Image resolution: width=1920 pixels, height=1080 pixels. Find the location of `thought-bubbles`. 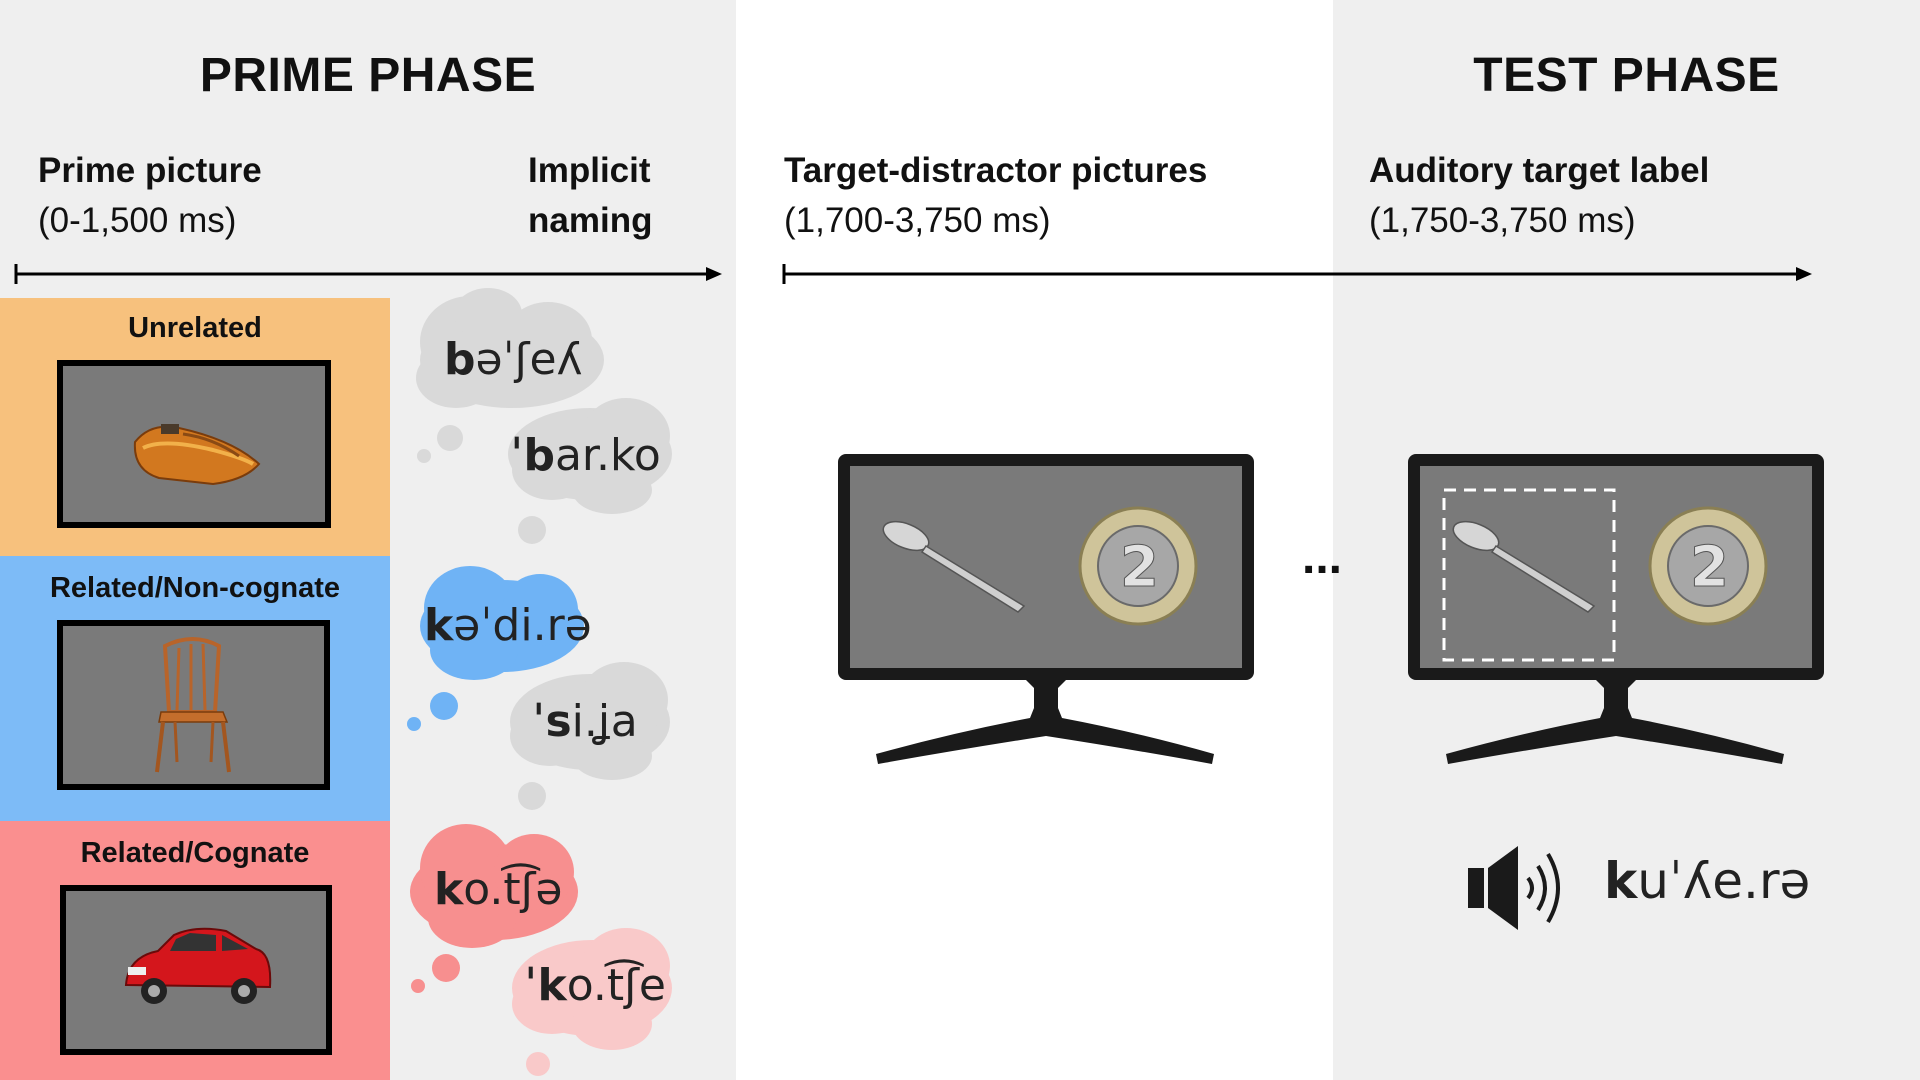

thought-bubbles is located at coordinates (539, 682).